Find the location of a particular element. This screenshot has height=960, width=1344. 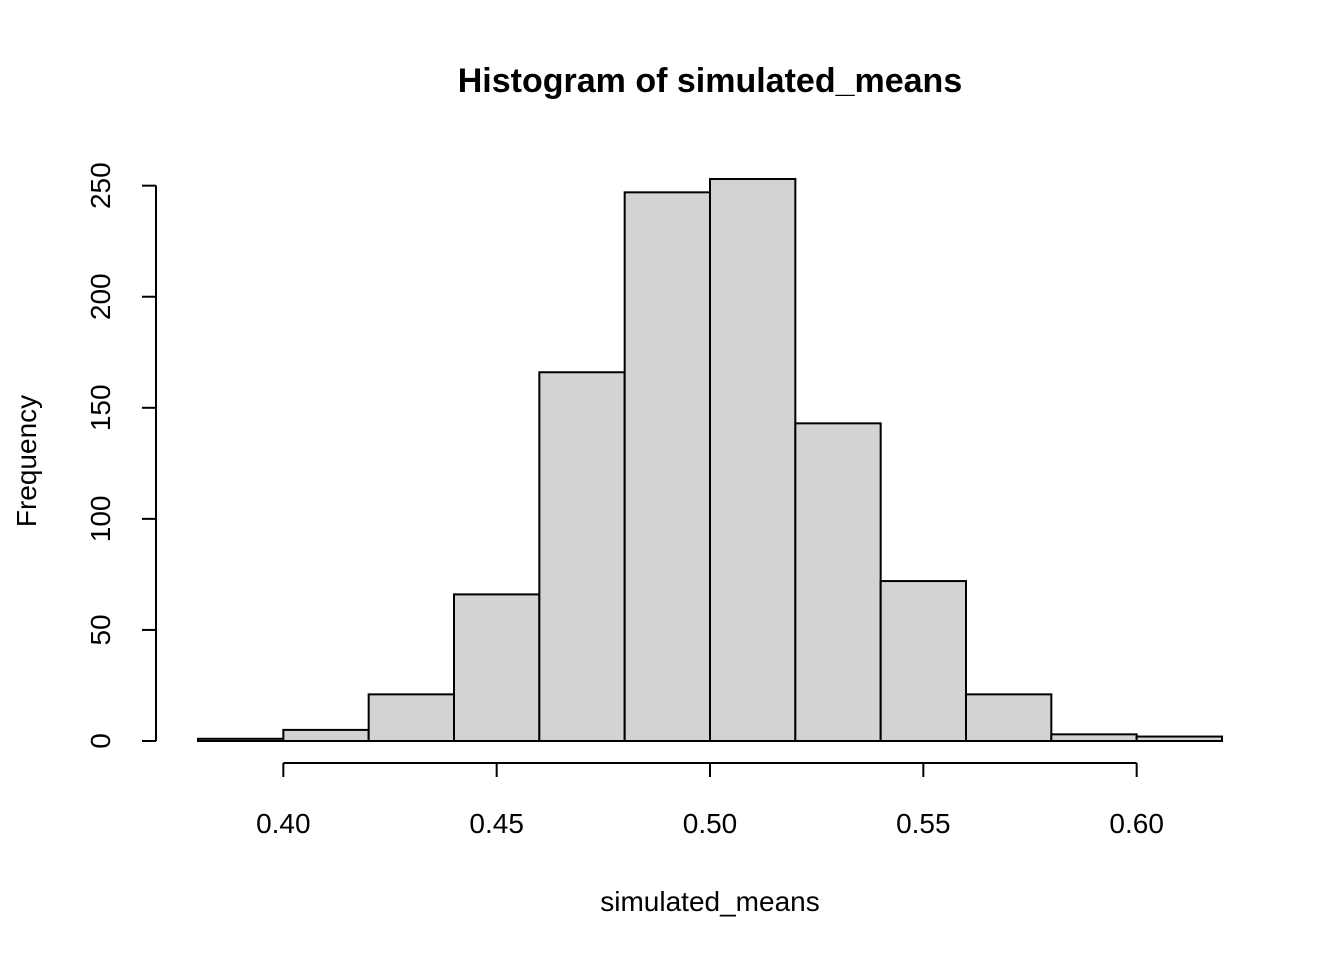

x-axis: 0.40 0.45 0.50 0.55 0.60 is located at coordinates (710, 800).